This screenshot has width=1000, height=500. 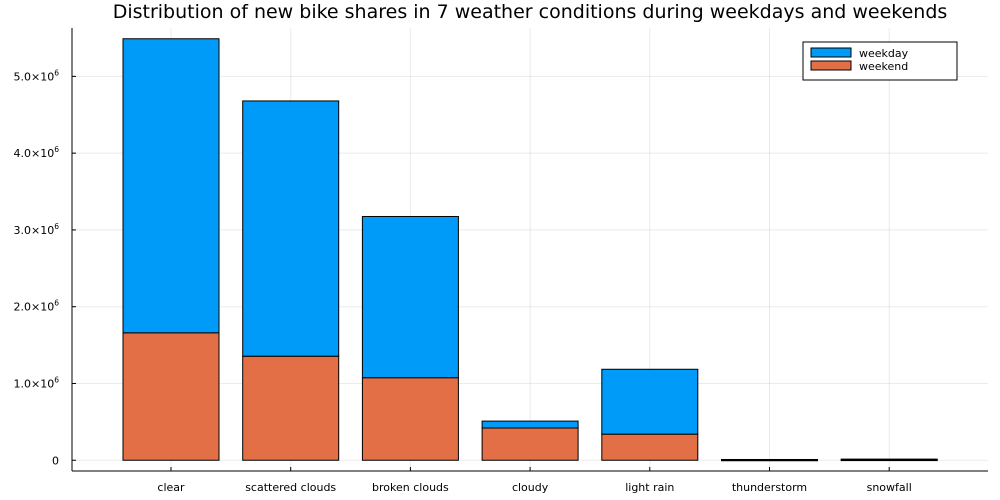 I want to click on x-tick-label: light rain, so click(x=649, y=487).